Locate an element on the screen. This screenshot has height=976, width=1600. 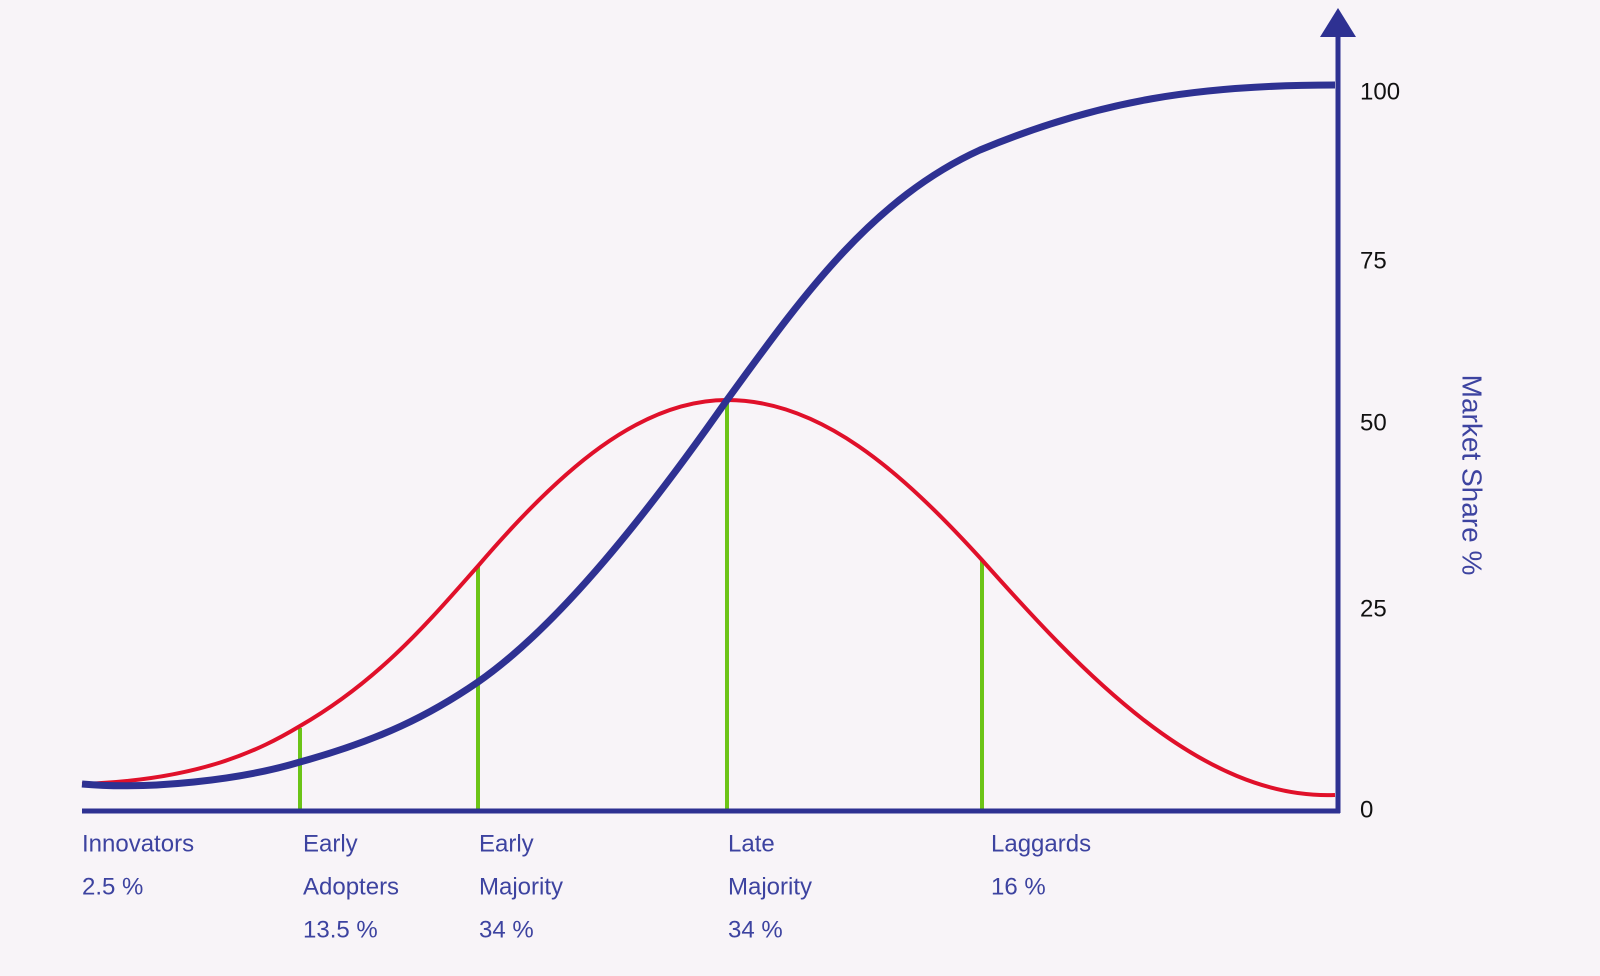
y-tick-label: 25 is located at coordinates (1373, 608).